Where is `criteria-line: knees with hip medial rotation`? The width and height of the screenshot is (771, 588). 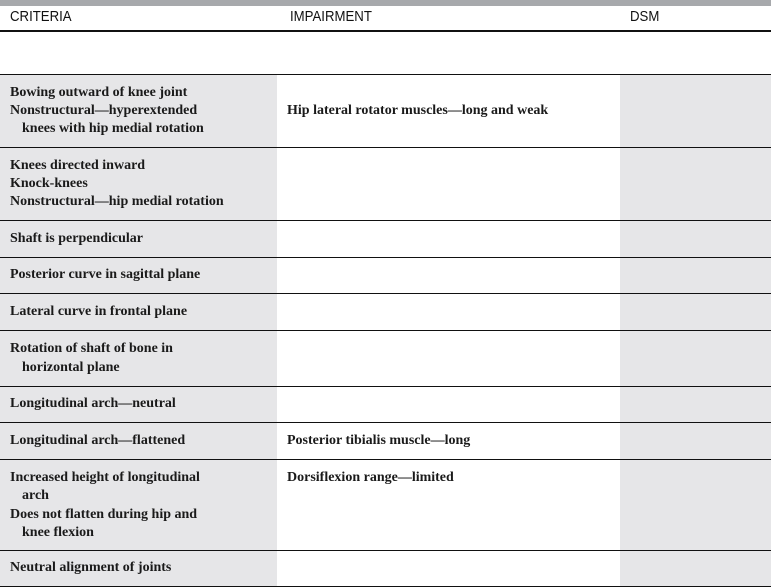
criteria-line: knees with hip medial rotation is located at coordinates (113, 129).